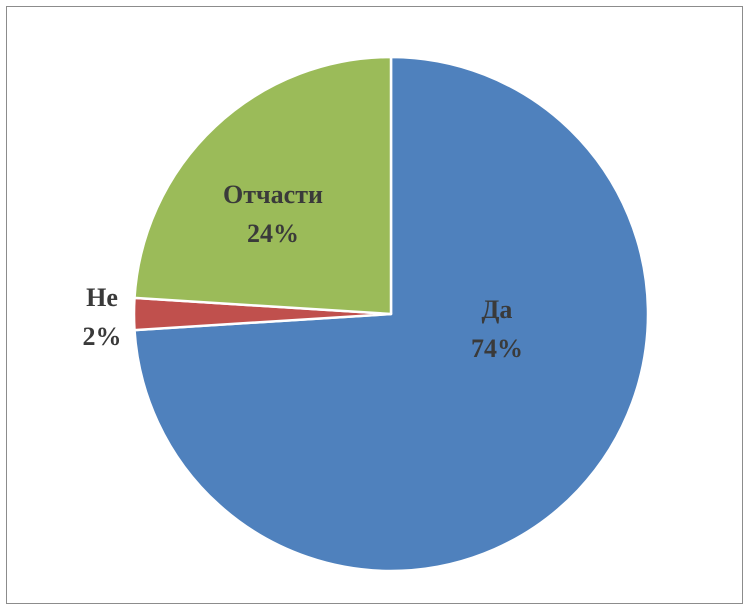  Describe the element at coordinates (273, 233) in the screenshot. I see `slice-percent-label: 24%` at that location.